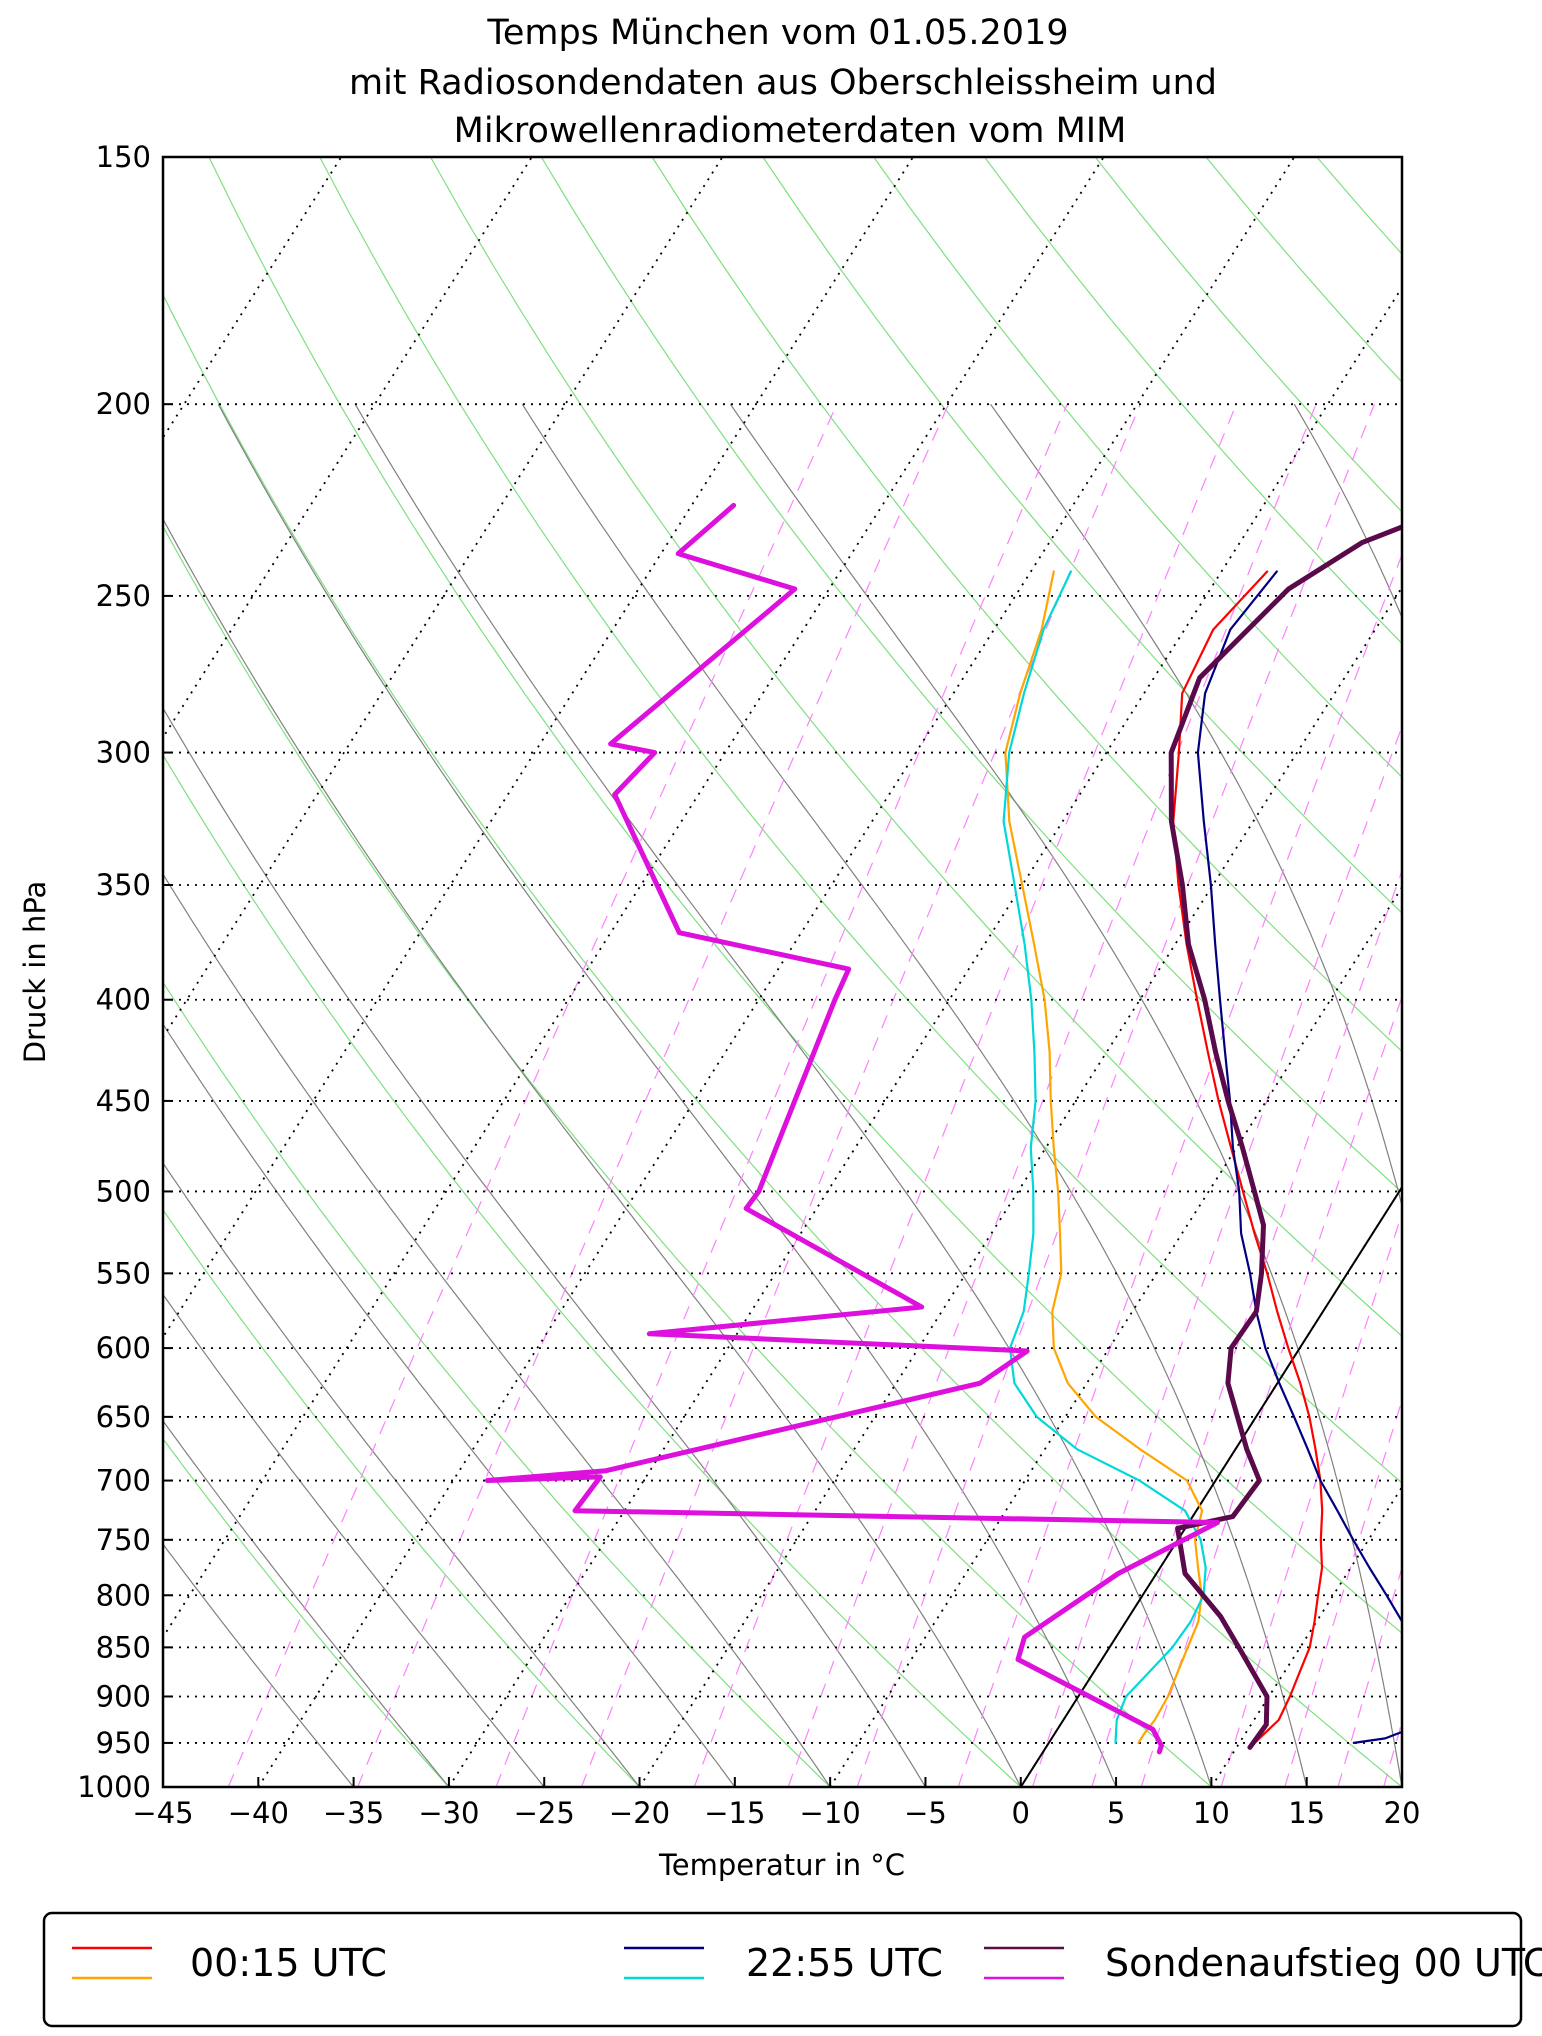 This screenshot has width=1542, height=2036. Describe the element at coordinates (123, 753) in the screenshot. I see `y-tick-label: 300` at that location.